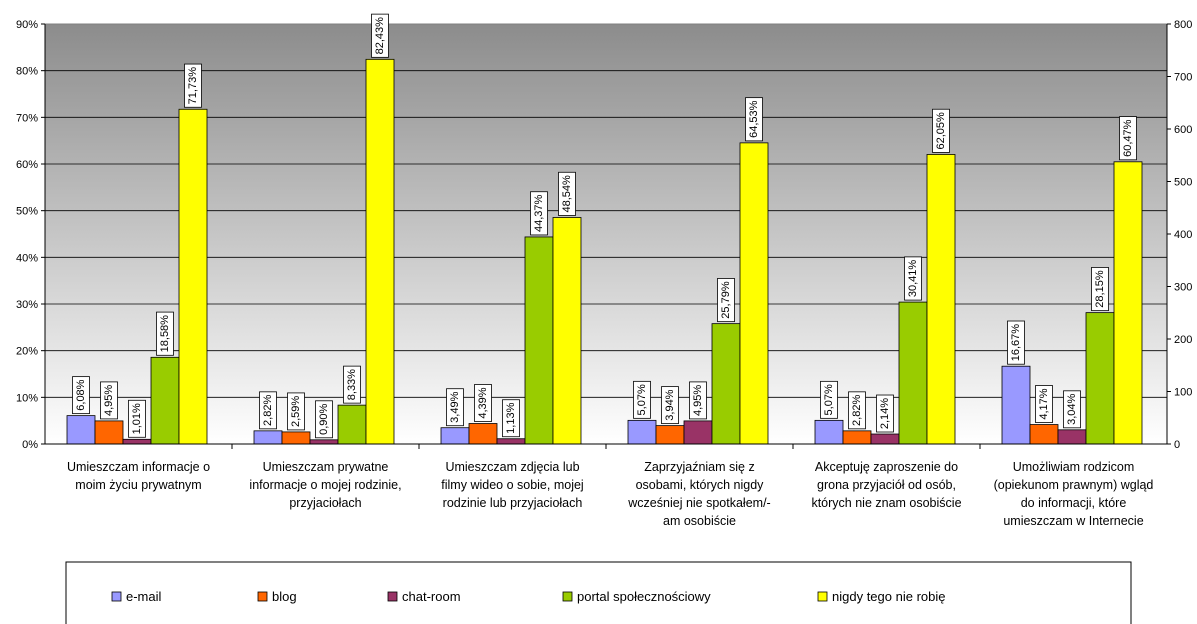  I want to click on data-label: 6,08%, so click(81, 394).